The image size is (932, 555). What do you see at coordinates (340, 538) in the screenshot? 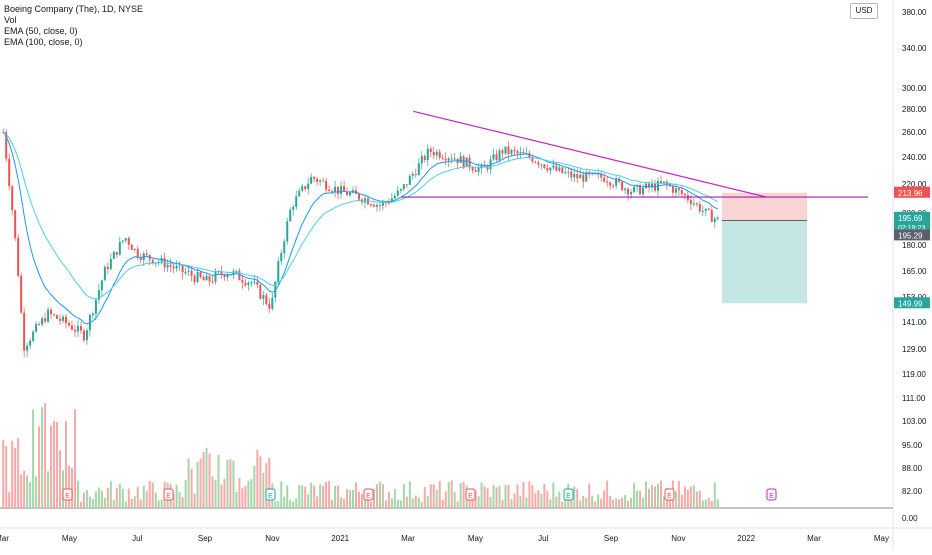
I see `time-tick-label: 2021` at bounding box center [340, 538].